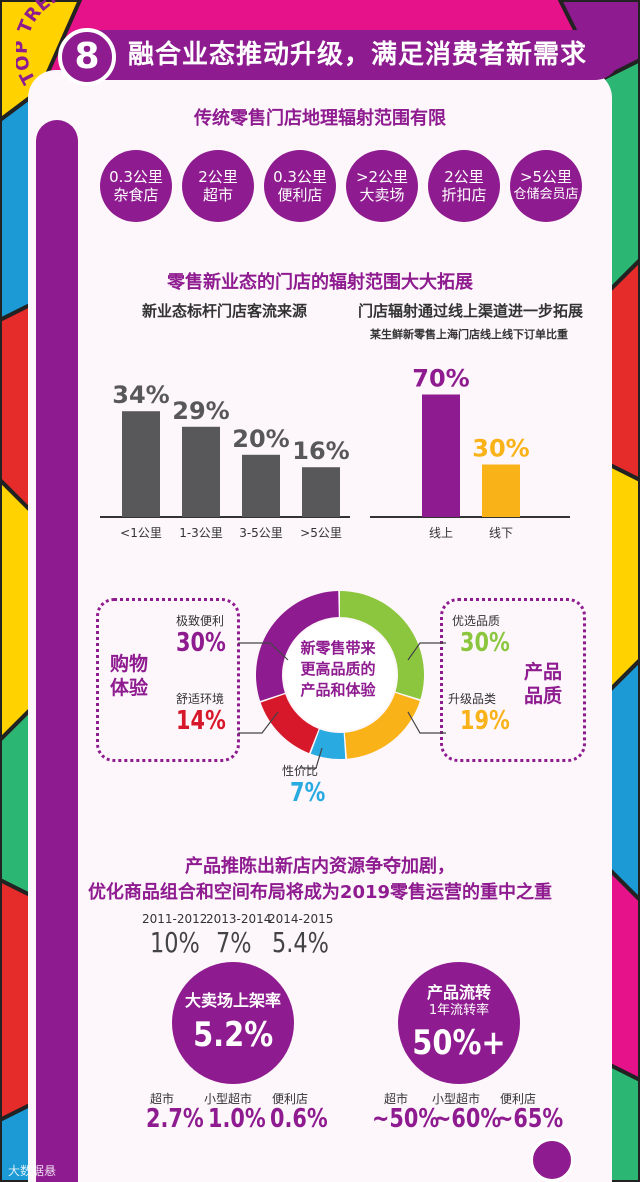  I want to click on quality-donut-chart, so click(340, 675).